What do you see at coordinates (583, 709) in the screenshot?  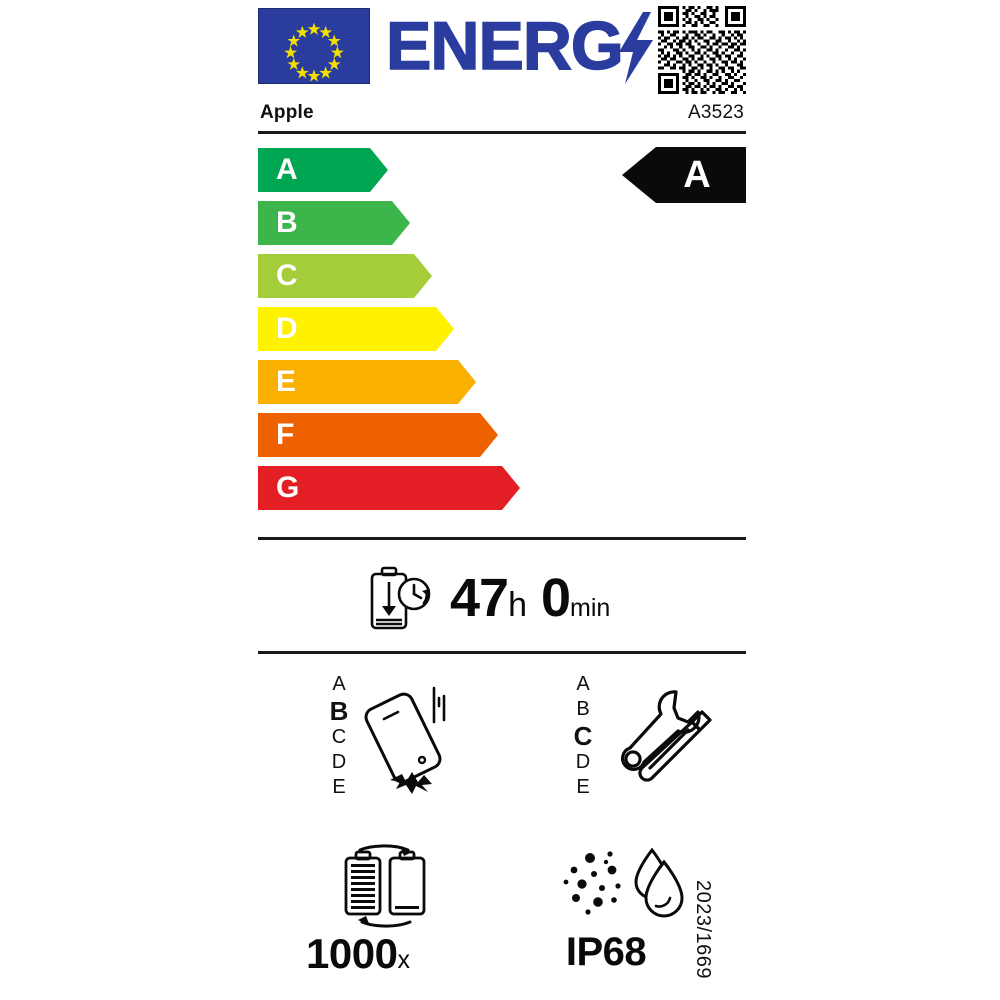 I see `repair-grade-b: B` at bounding box center [583, 709].